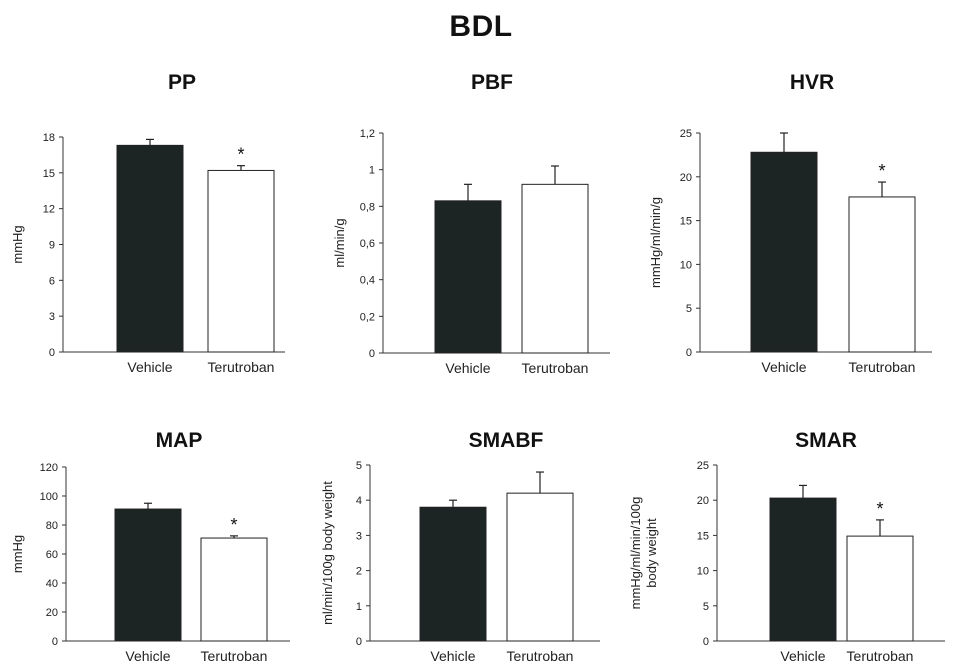 The image size is (962, 666). I want to click on y-axis-label: ml/min/g, so click(339, 242).